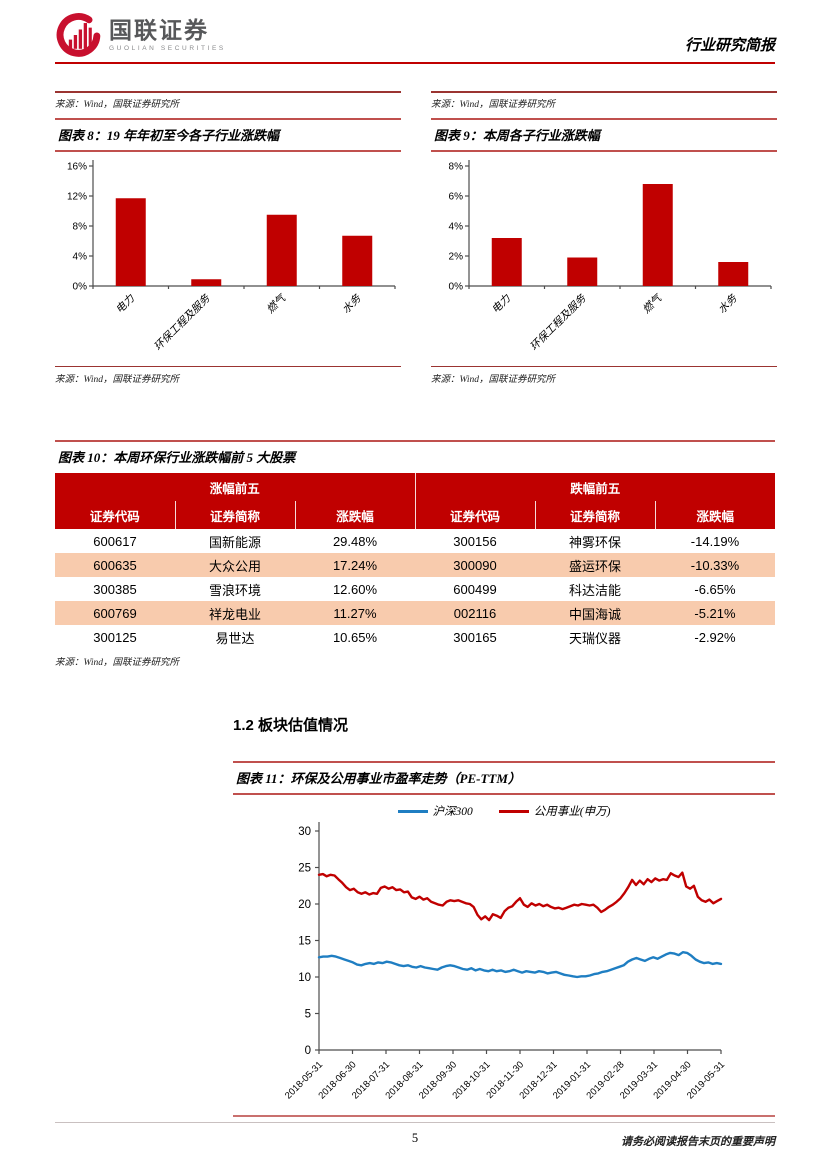 The image size is (827, 1169). Describe the element at coordinates (115, 613) in the screenshot. I see `stock-code: 600769` at that location.